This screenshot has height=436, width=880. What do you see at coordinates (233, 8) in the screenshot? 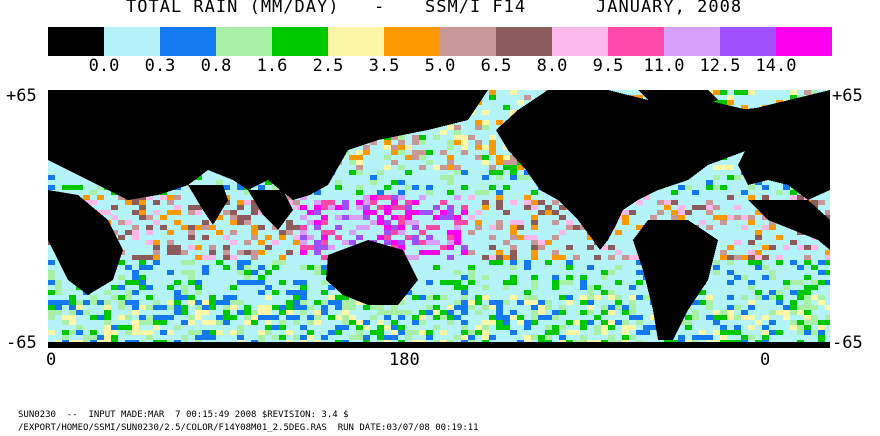
I see `title-product: TOTAL RAIN (MM/DAY)` at bounding box center [233, 8].